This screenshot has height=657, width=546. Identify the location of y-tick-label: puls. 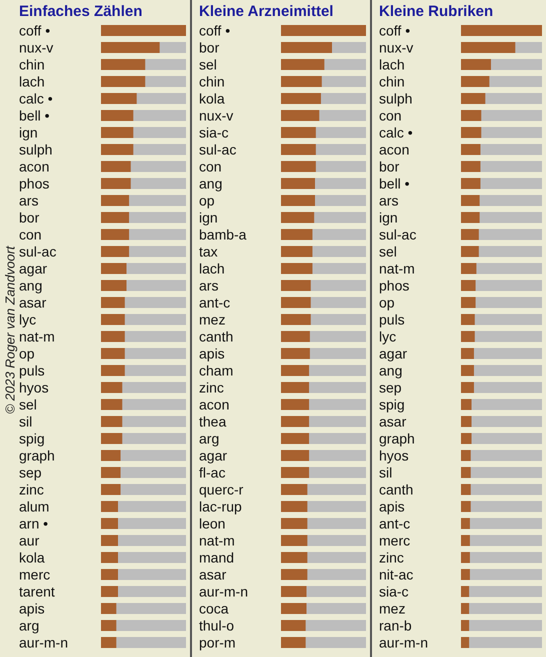
(392, 320).